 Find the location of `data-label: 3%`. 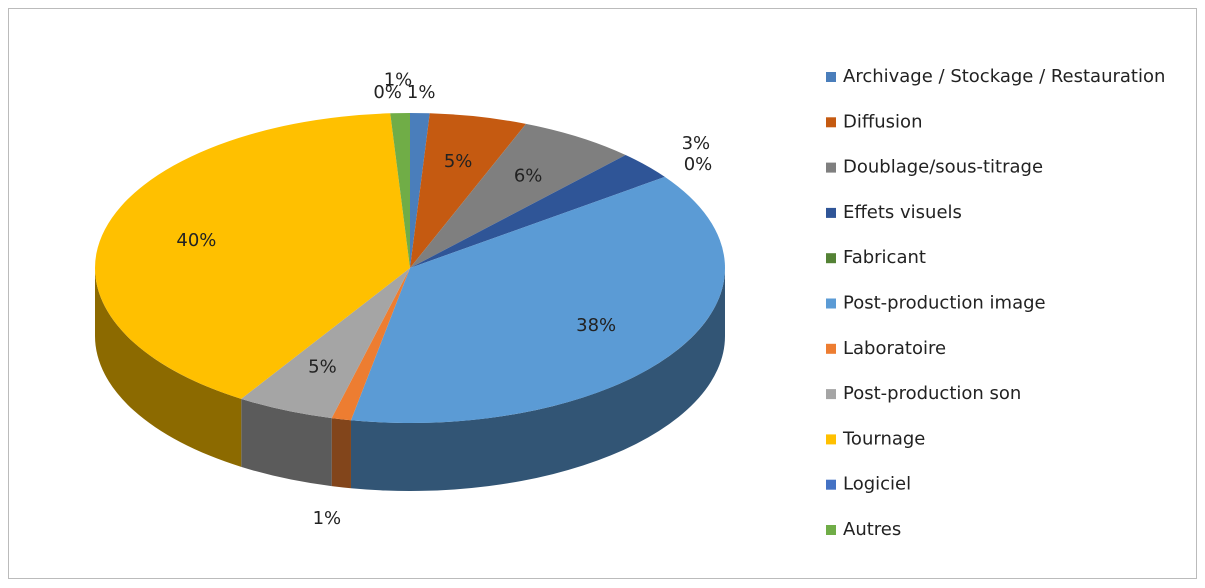

data-label: 3% is located at coordinates (696, 143).